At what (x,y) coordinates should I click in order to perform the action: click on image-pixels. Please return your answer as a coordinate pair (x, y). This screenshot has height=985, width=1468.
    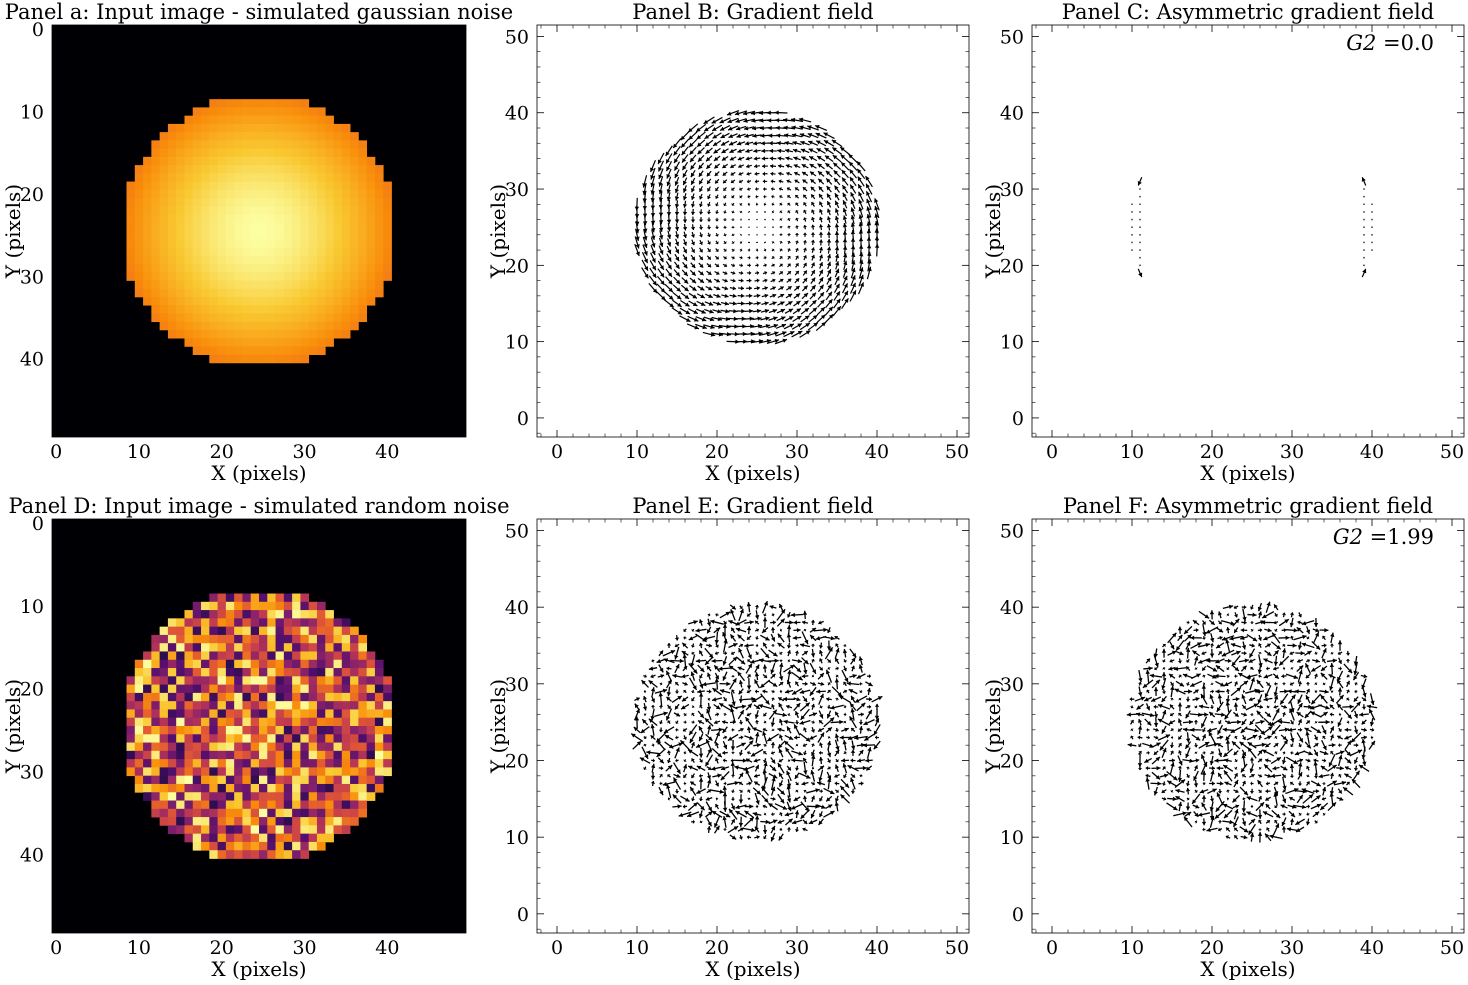
    Looking at the image, I should click on (259, 726).